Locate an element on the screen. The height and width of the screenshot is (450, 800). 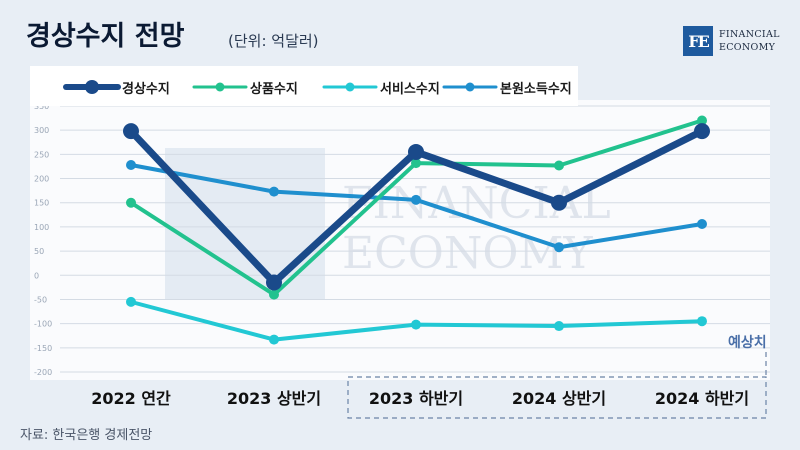
y-tick-label: 150 is located at coordinates (41, 203).